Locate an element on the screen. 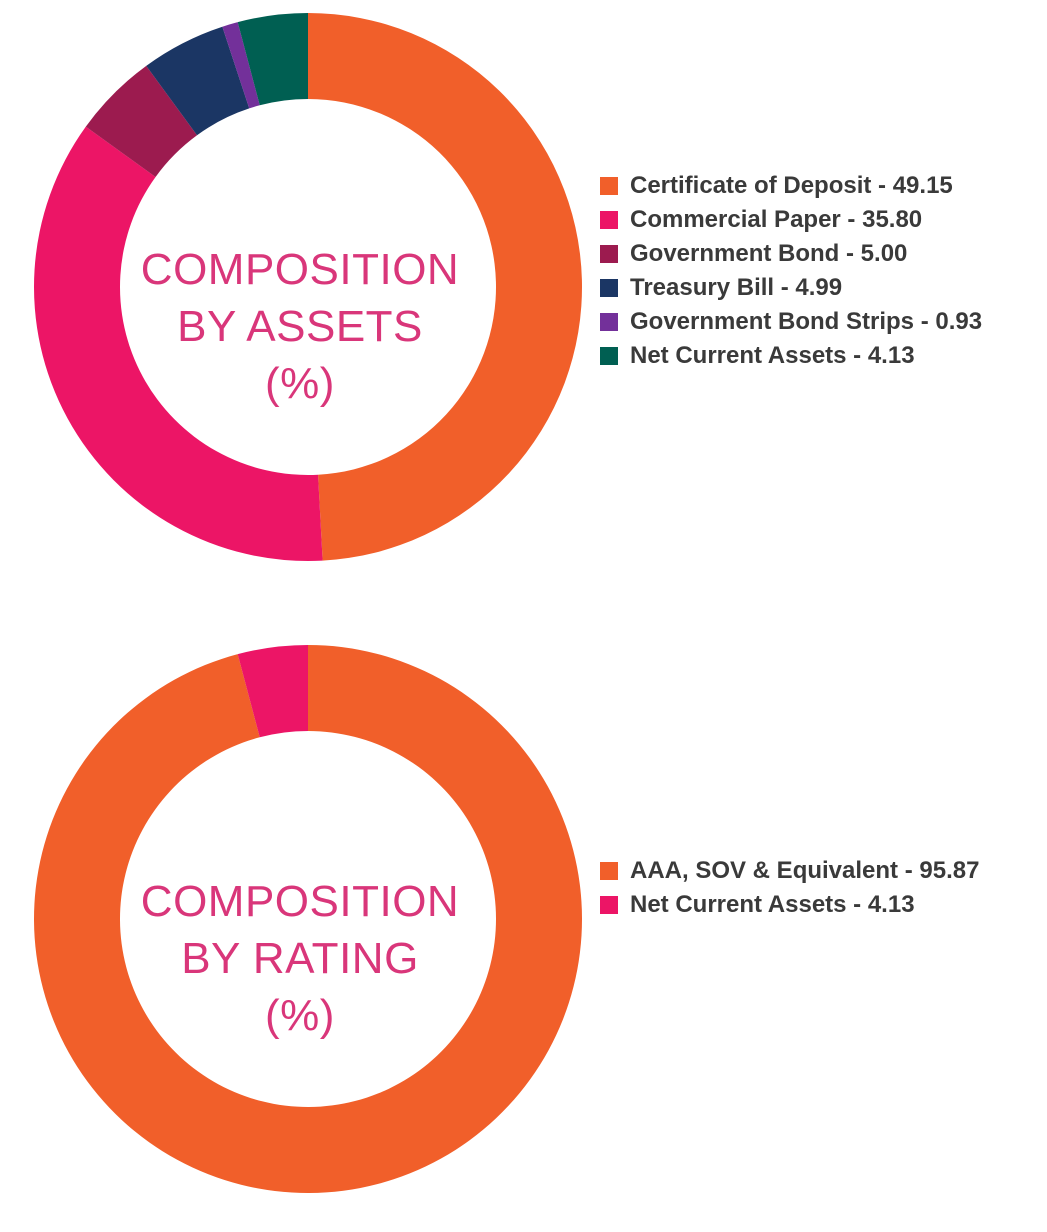 This screenshot has height=1232, width=1047. legend-label: Certificate of Deposit - 49.15 is located at coordinates (791, 185).